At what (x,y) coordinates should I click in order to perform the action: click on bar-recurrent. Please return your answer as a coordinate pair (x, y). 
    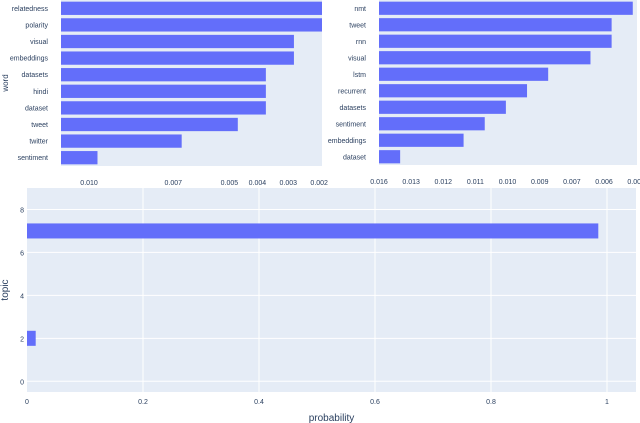
    Looking at the image, I should click on (453, 91).